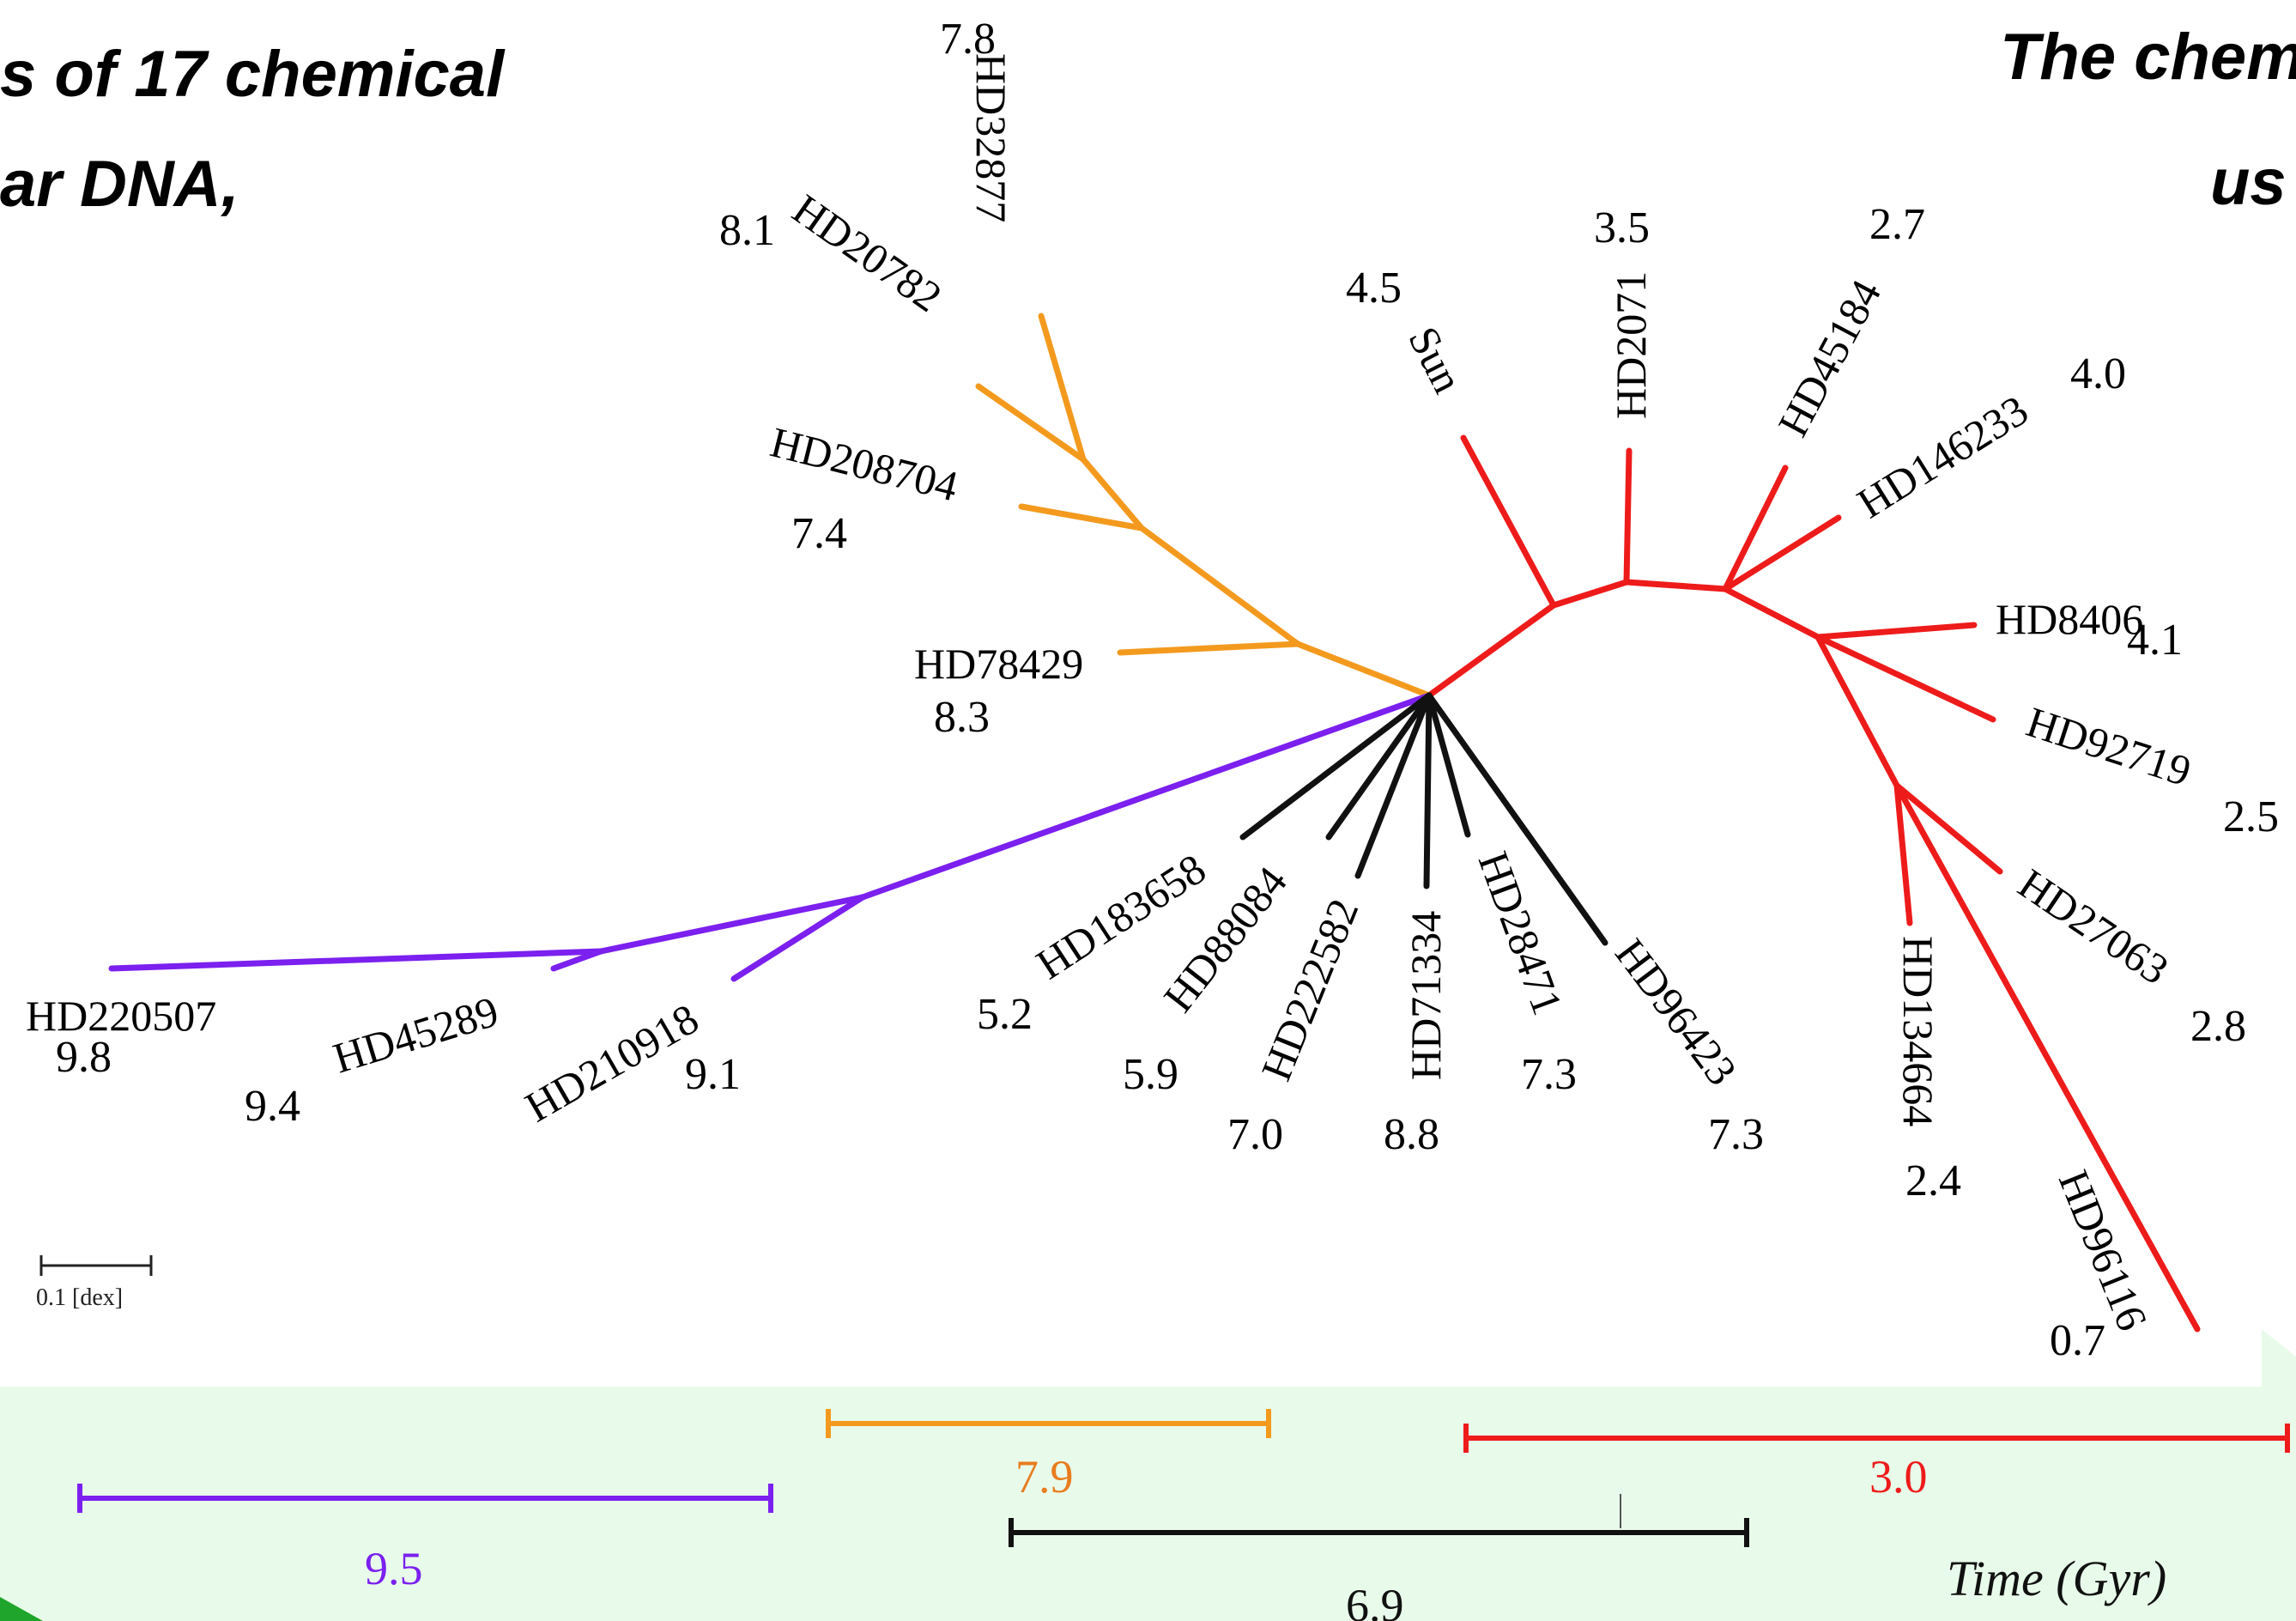  What do you see at coordinates (1622, 227) in the screenshot?
I see `age-HD2071: 3.5` at bounding box center [1622, 227].